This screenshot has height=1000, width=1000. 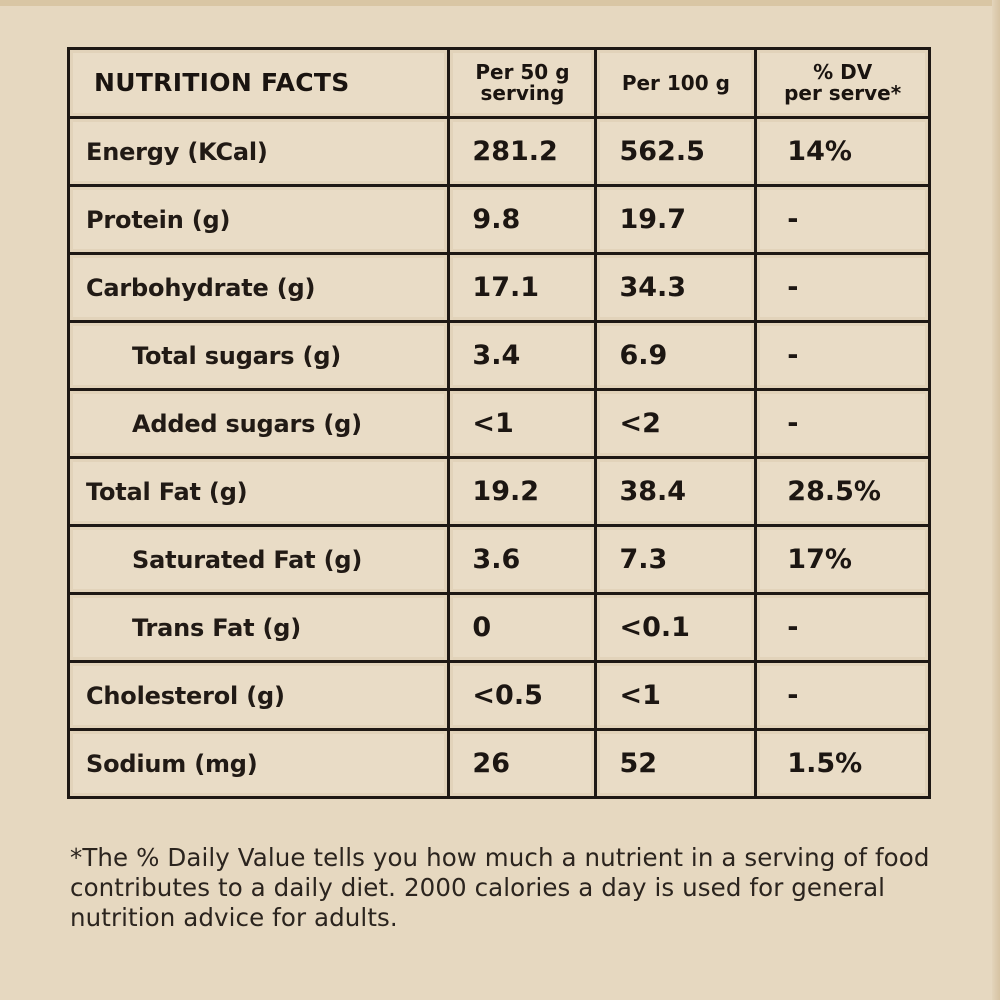 I want to click on value-dv: 17%, so click(x=842, y=559).